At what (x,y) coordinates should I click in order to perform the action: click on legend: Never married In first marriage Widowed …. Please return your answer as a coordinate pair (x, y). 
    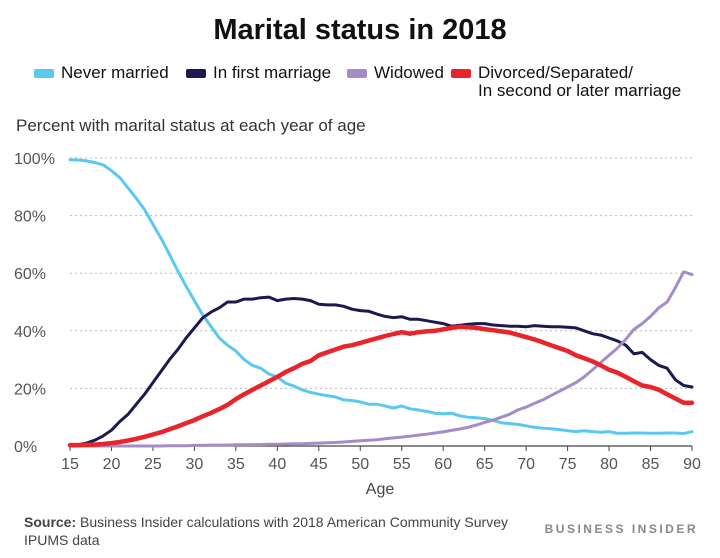
    Looking at the image, I should click on (374, 86).